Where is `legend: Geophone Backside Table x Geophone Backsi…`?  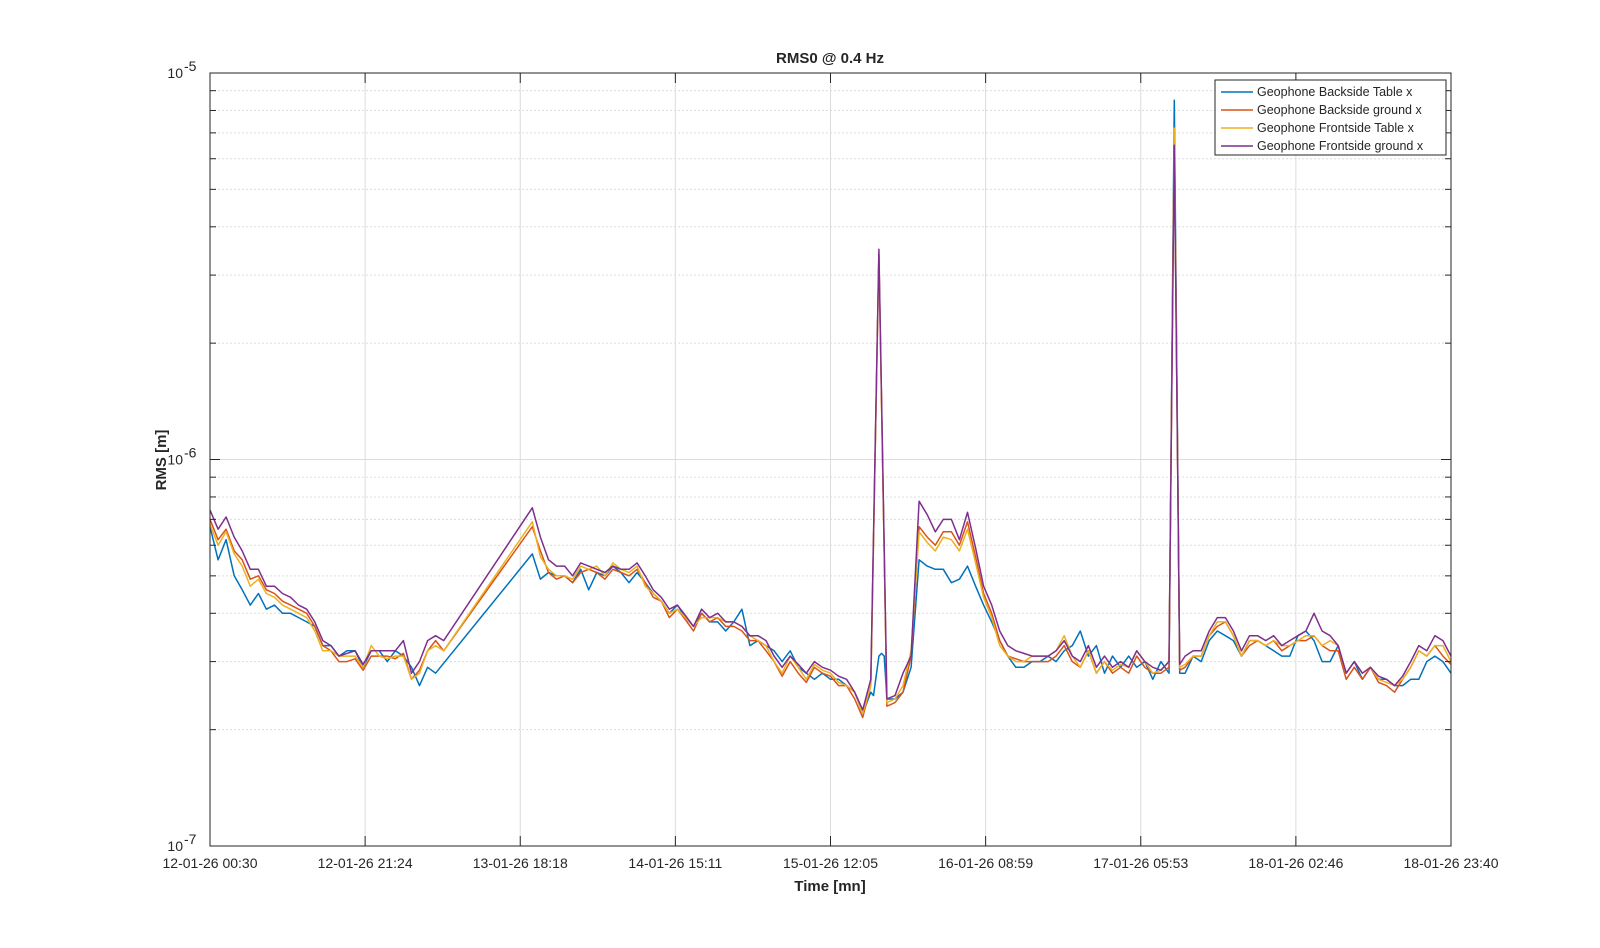
legend: Geophone Backside Table x Geophone Backsi… is located at coordinates (1330, 117).